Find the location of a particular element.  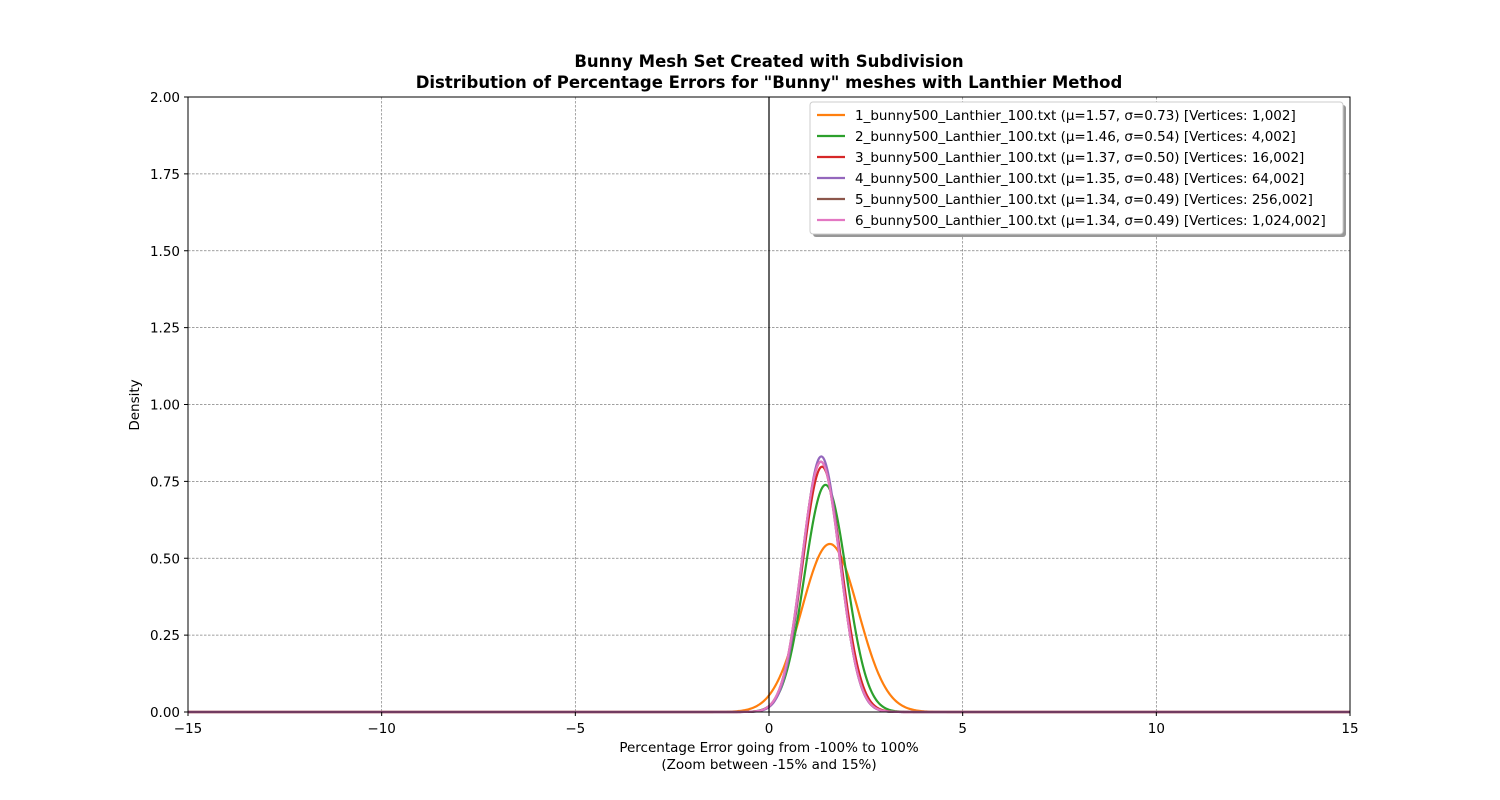

x-tick-label: −15 is located at coordinates (188, 729).